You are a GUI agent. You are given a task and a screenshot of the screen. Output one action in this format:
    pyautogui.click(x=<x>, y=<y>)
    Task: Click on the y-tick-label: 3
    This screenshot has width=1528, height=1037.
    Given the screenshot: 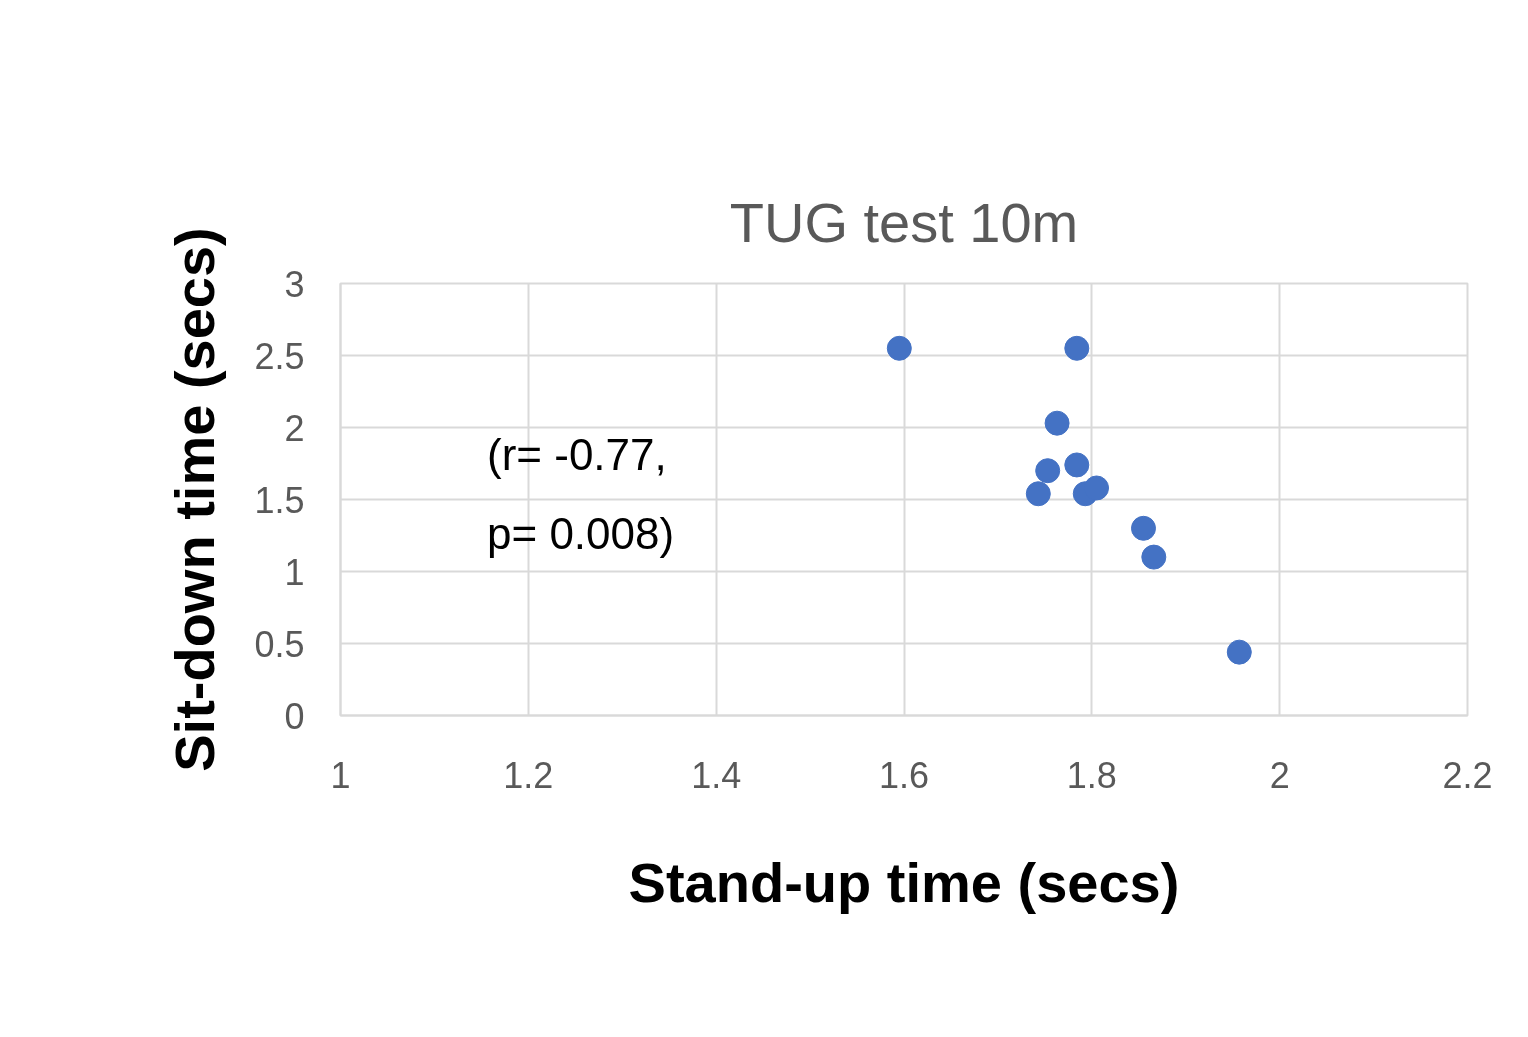 What is the action you would take?
    pyautogui.click(x=294, y=284)
    